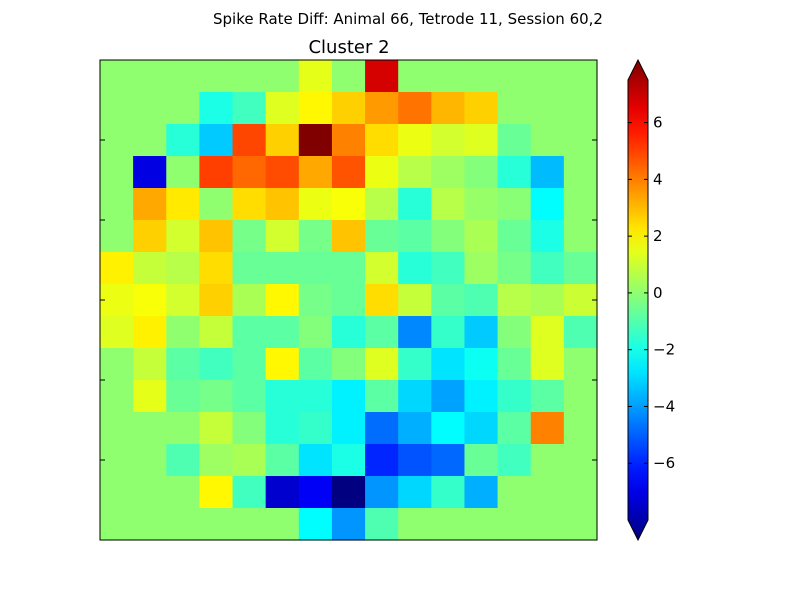 The height and width of the screenshot is (600, 800). What do you see at coordinates (651, 293) in the screenshot?
I see `colorbar-ticks: 6 4 2 0 −2 −4 −6` at bounding box center [651, 293].